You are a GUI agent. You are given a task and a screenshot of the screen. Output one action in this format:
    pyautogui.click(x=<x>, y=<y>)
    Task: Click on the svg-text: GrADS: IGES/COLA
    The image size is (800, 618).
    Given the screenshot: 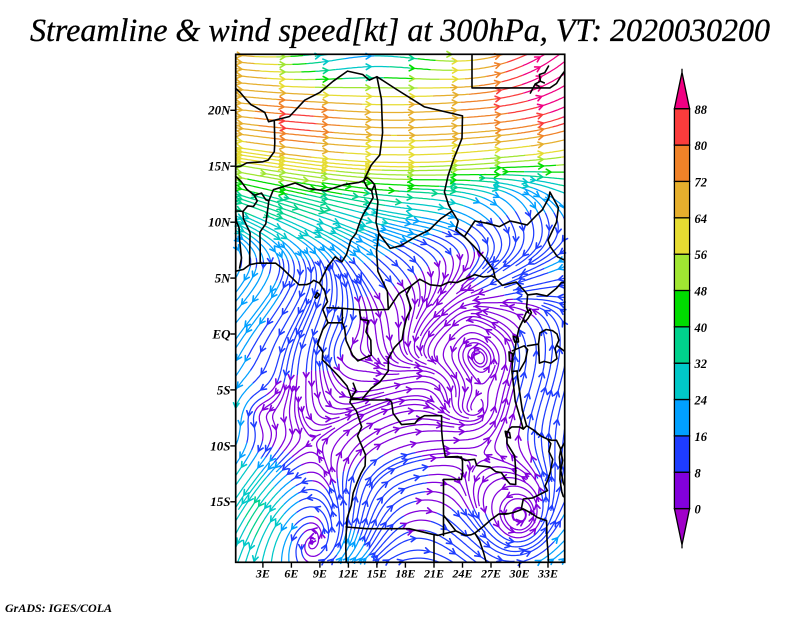 What is the action you would take?
    pyautogui.click(x=58, y=608)
    